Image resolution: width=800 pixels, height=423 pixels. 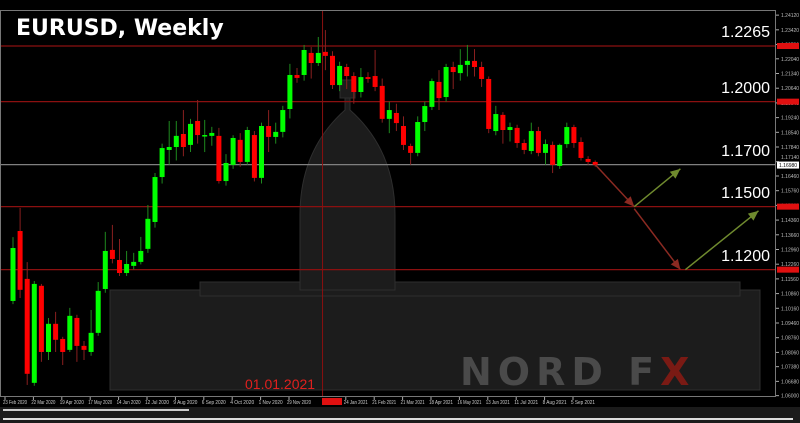 What do you see at coordinates (583, 403) in the screenshot?
I see `x-tick-label: 5 Sep 2021` at bounding box center [583, 403].